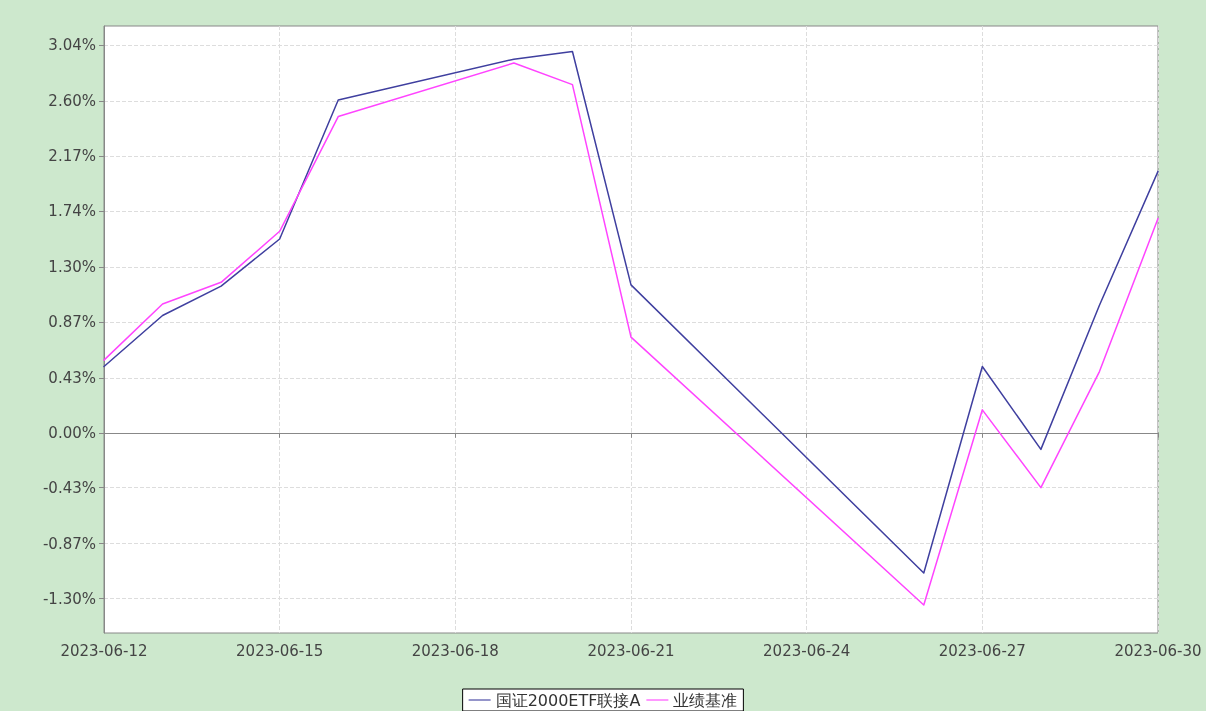 The height and width of the screenshot is (711, 1206). I want to click on legend-label: 国证2000ETF联接A, so click(568, 700).